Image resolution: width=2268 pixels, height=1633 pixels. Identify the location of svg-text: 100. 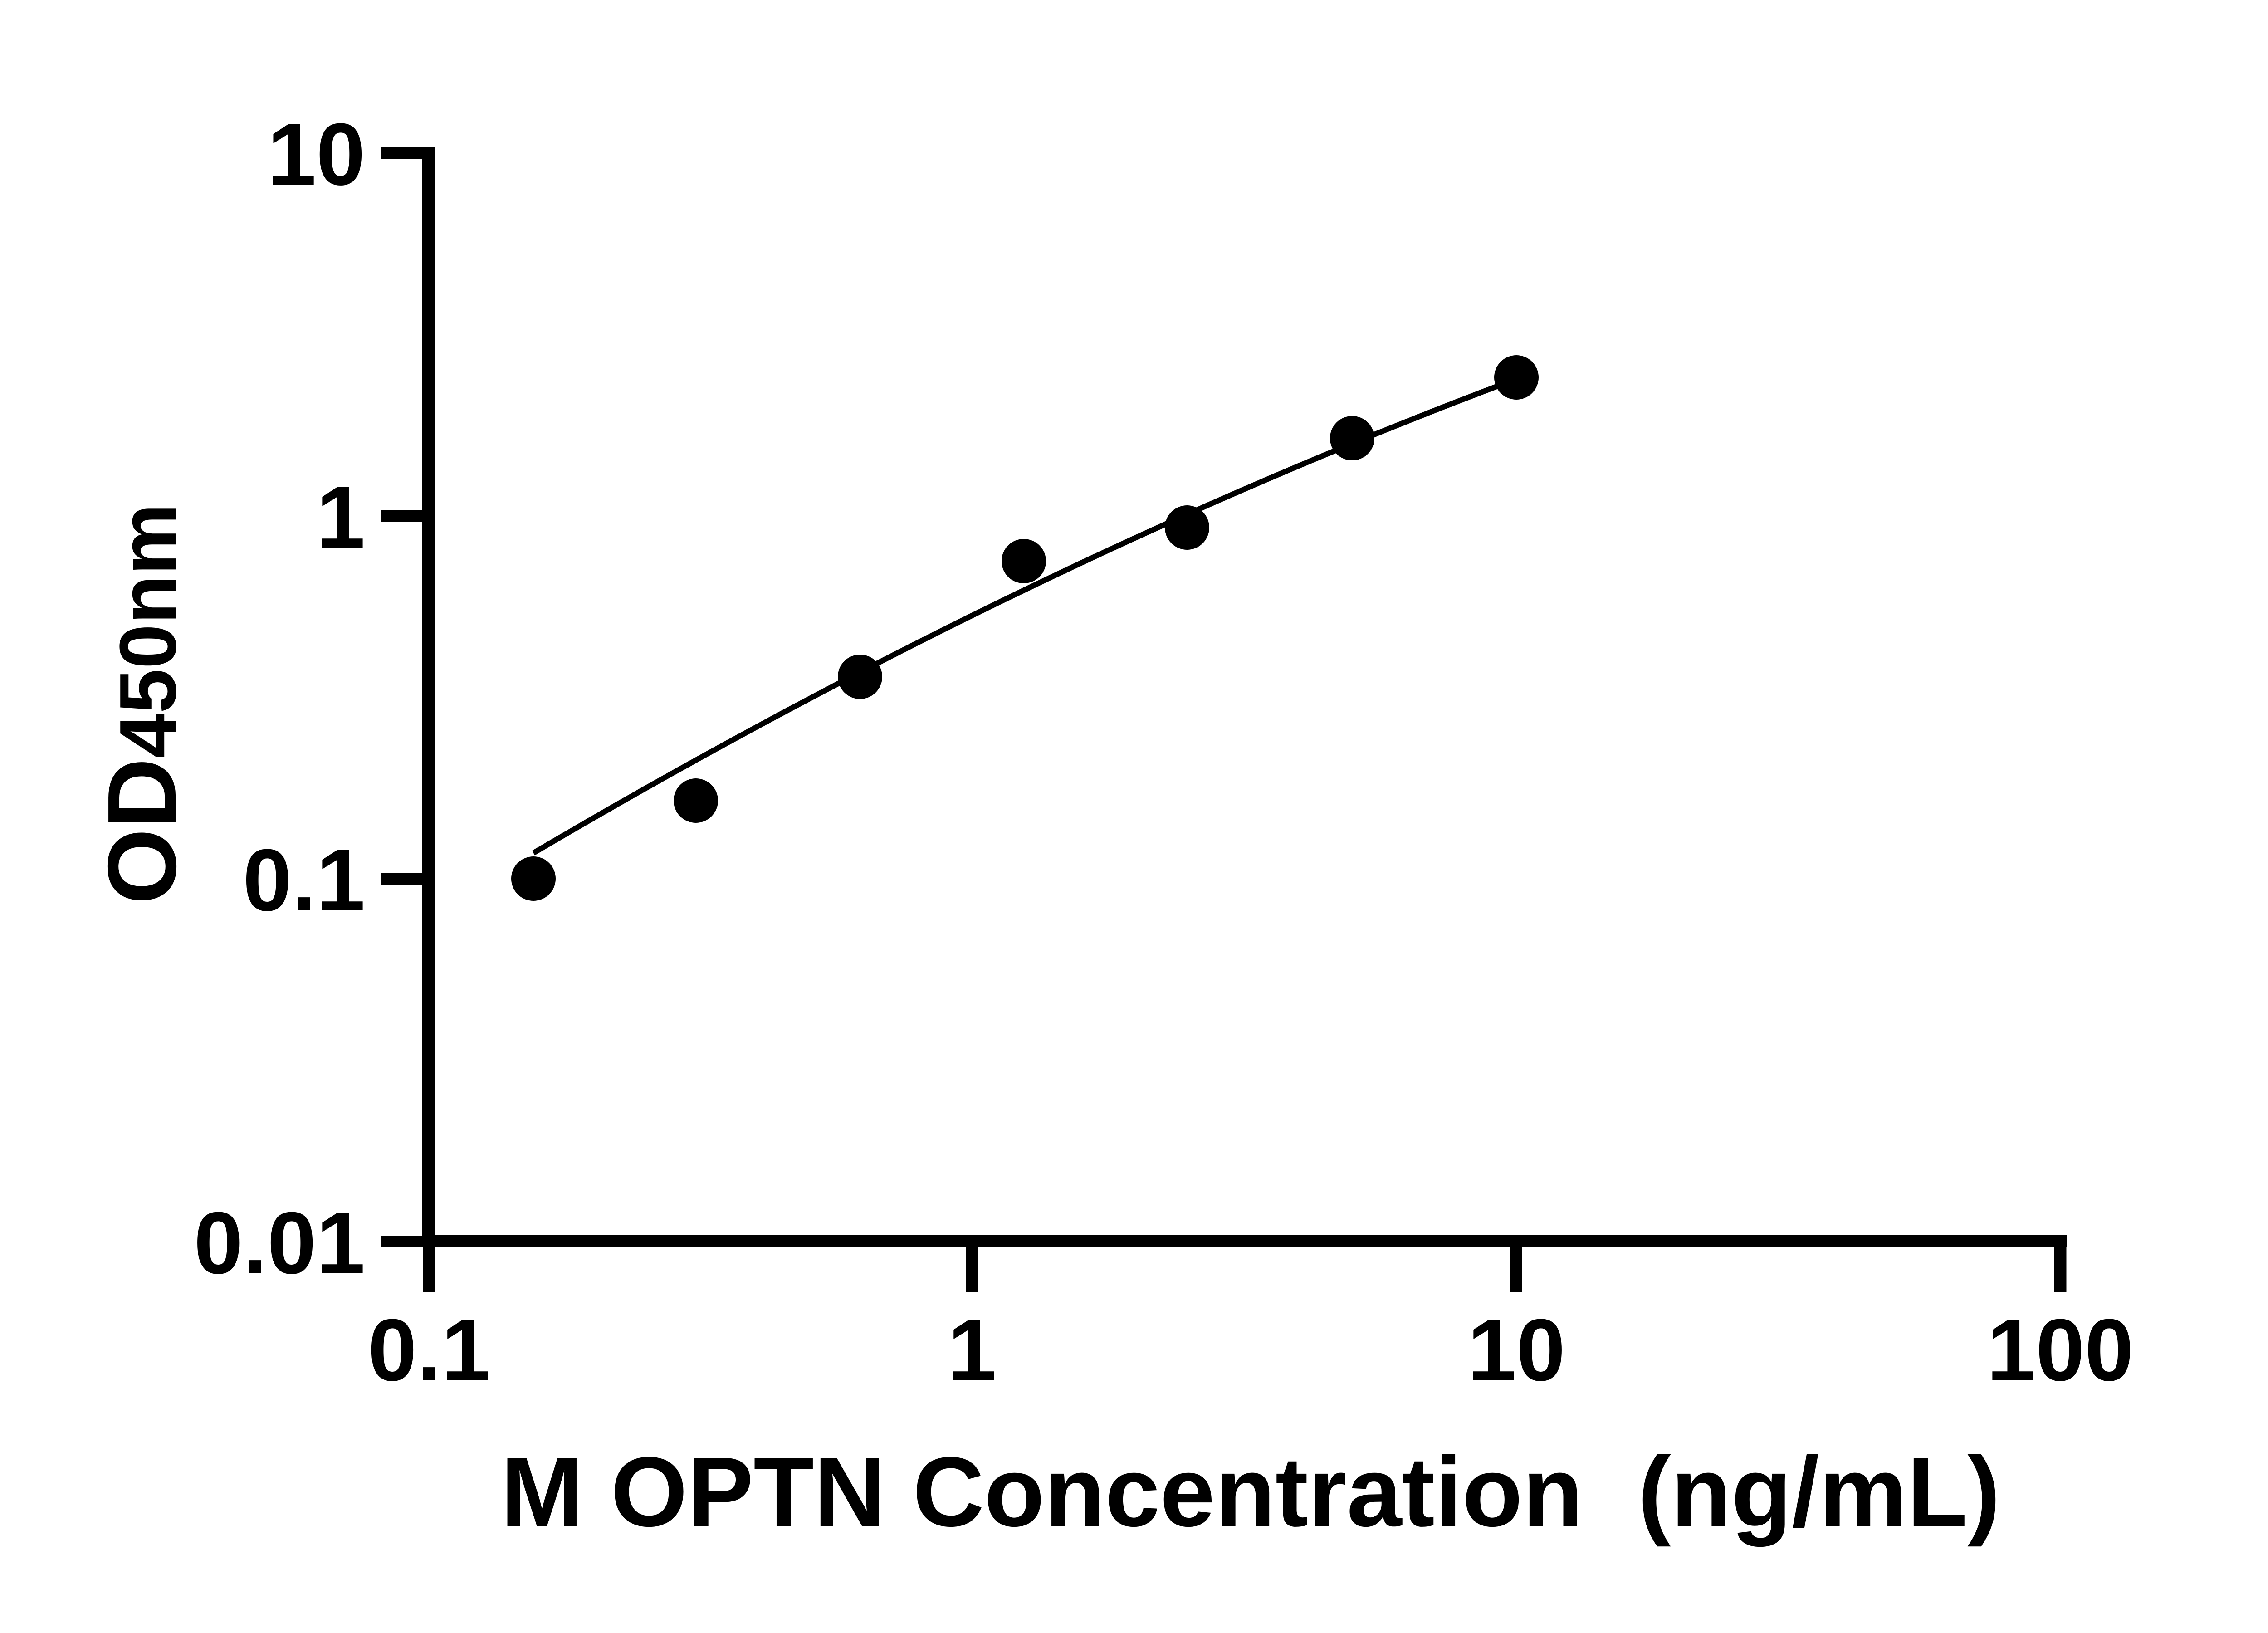
(2061, 1350).